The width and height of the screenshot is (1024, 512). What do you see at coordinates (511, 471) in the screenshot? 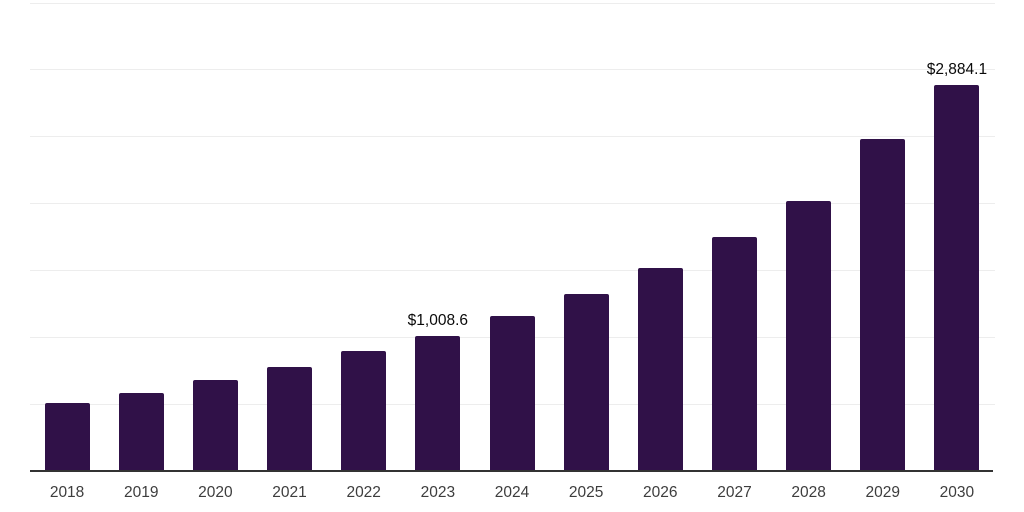
I see `x-axis-line` at bounding box center [511, 471].